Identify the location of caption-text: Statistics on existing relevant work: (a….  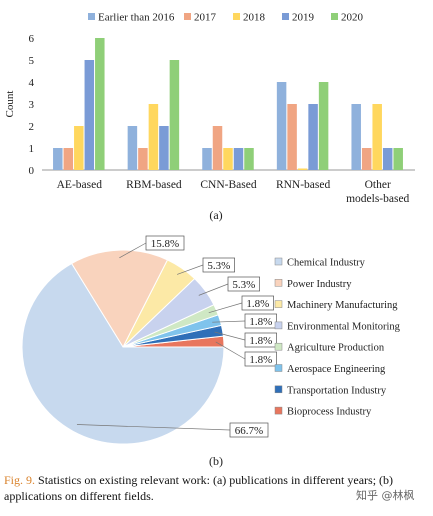
(199, 488).